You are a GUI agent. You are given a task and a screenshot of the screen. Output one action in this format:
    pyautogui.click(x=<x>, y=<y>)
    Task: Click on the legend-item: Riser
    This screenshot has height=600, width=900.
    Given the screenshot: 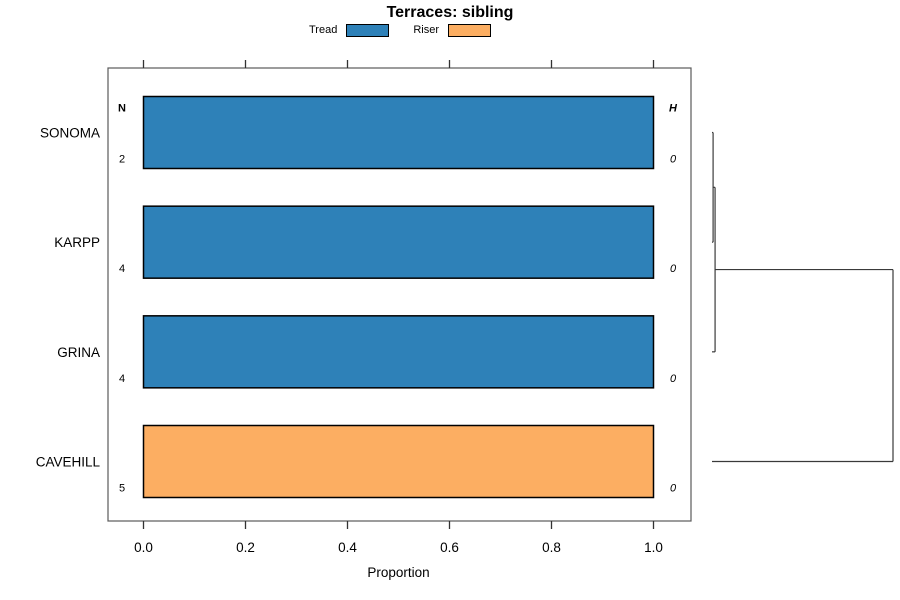 What is the action you would take?
    pyautogui.click(x=452, y=30)
    